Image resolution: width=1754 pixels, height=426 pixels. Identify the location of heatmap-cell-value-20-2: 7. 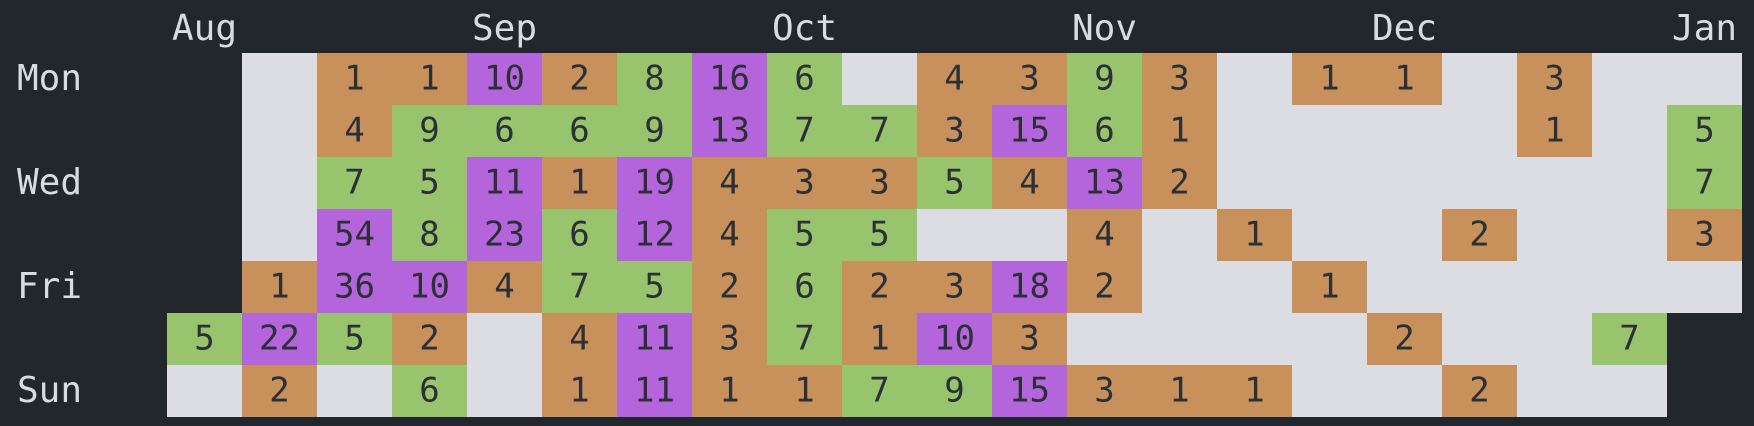
(1704, 183).